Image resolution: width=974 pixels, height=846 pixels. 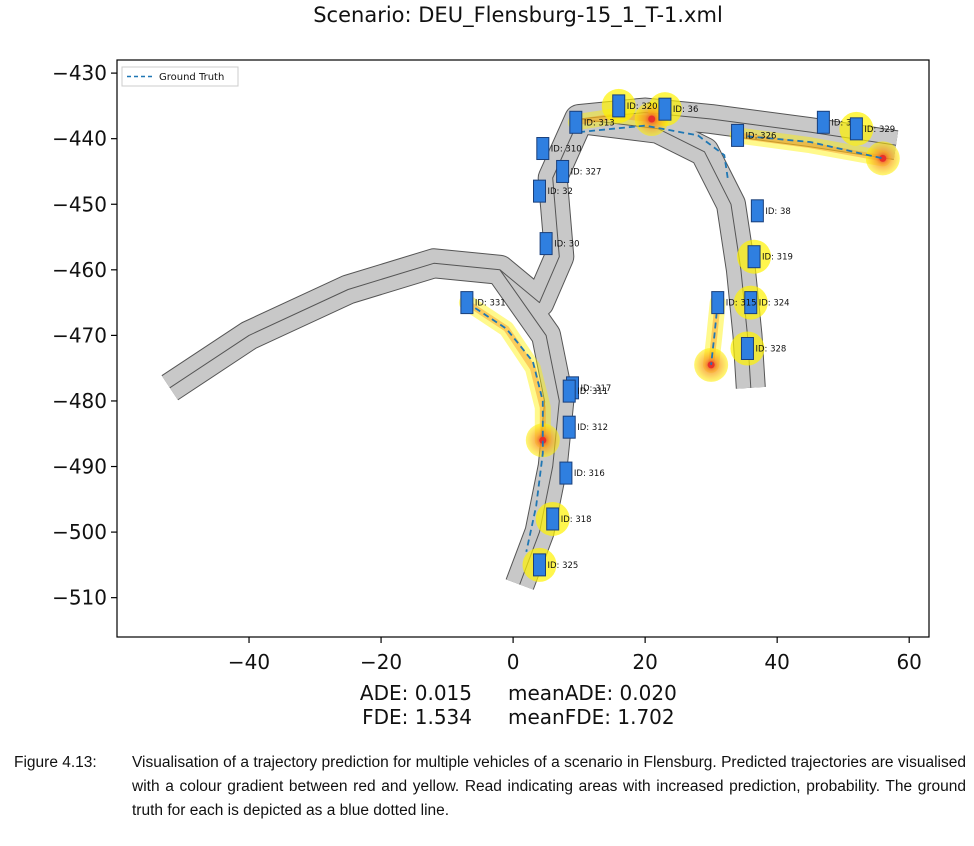 What do you see at coordinates (596, 389) in the screenshot?
I see `vehicle-label: ID: 317` at bounding box center [596, 389].